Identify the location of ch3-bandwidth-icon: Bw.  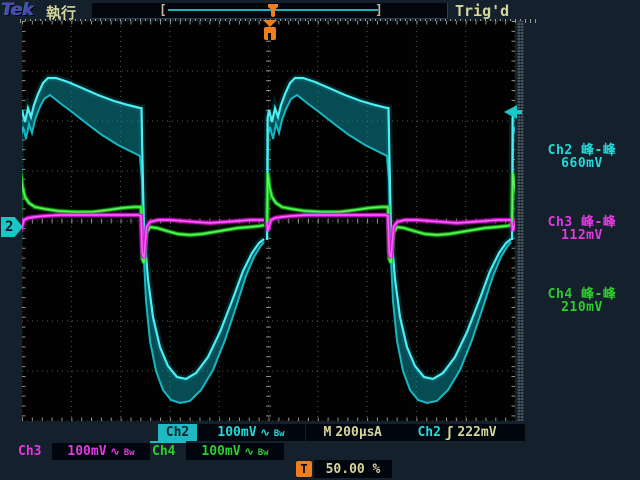
(129, 453).